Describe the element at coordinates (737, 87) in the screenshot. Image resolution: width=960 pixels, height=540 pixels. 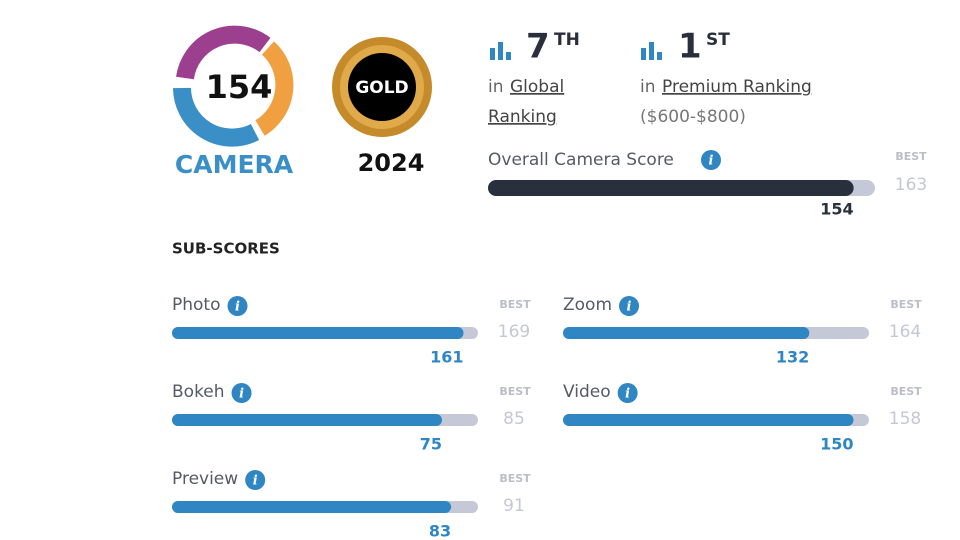
I see `rank-link: Premium Ranking` at that location.